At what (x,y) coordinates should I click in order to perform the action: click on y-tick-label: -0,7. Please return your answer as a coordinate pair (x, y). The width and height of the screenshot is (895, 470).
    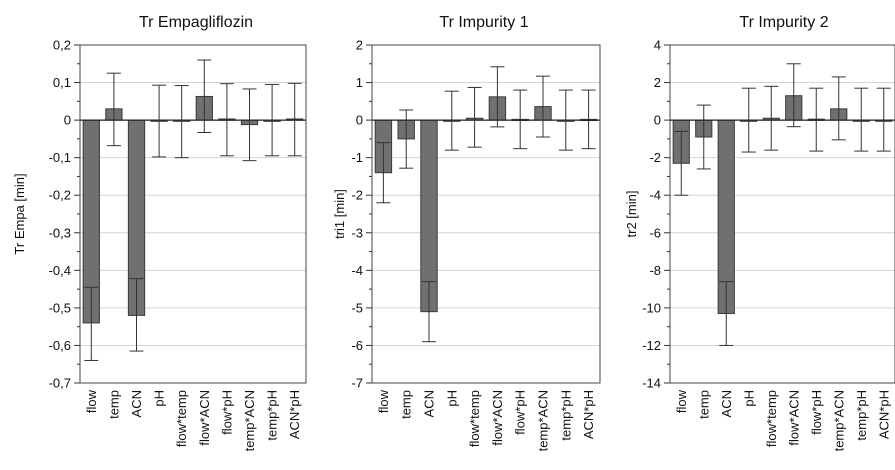
    Looking at the image, I should click on (60, 383).